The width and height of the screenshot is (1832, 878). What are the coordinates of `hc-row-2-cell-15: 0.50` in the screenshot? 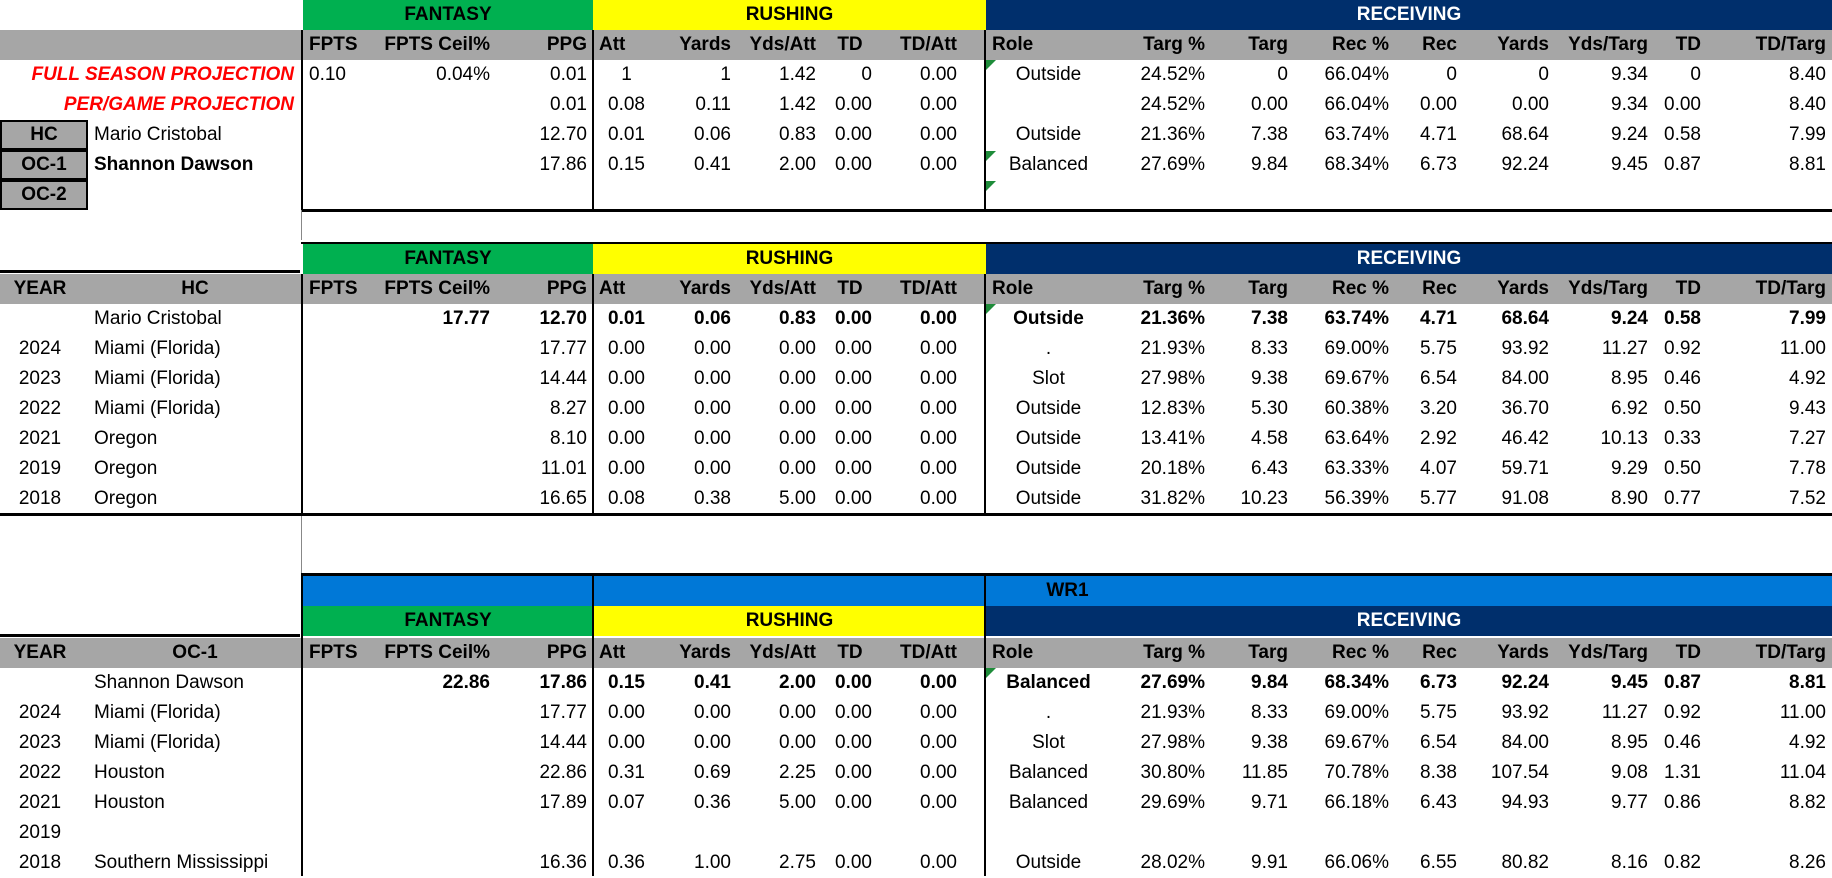 It's located at (1682, 408).